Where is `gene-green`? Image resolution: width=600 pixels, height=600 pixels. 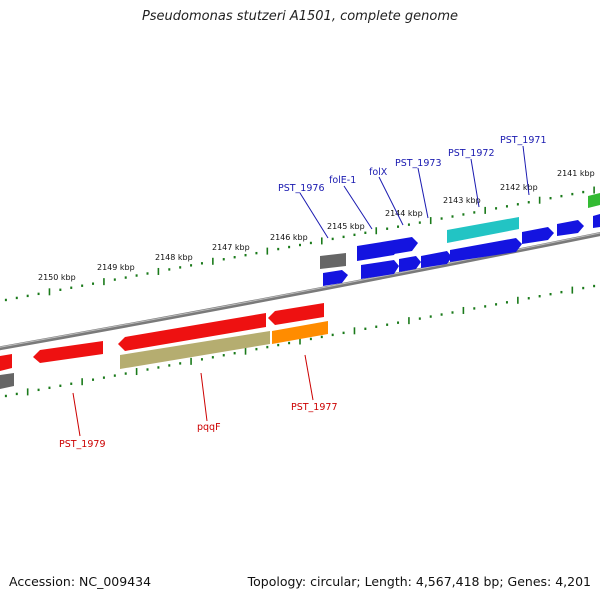
gene-green is located at coordinates (594, 200).